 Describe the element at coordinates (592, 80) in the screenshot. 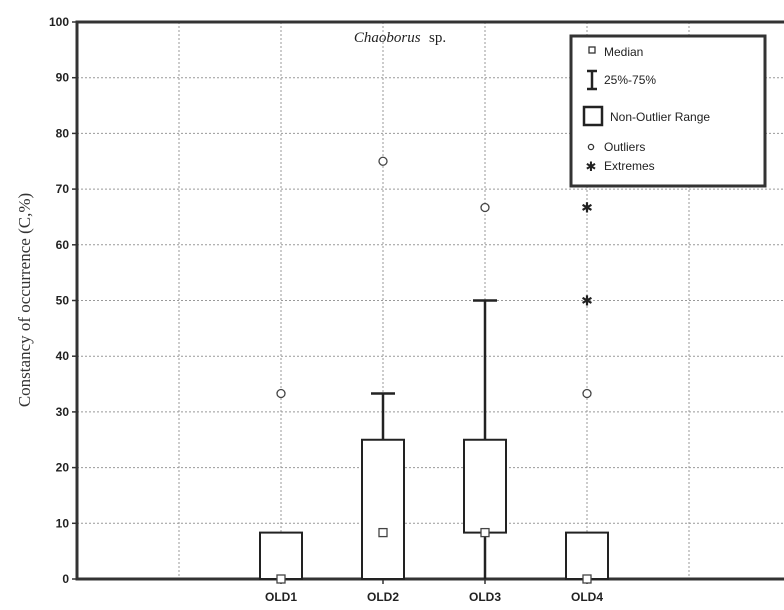

I see `legend-iqr-icon` at that location.